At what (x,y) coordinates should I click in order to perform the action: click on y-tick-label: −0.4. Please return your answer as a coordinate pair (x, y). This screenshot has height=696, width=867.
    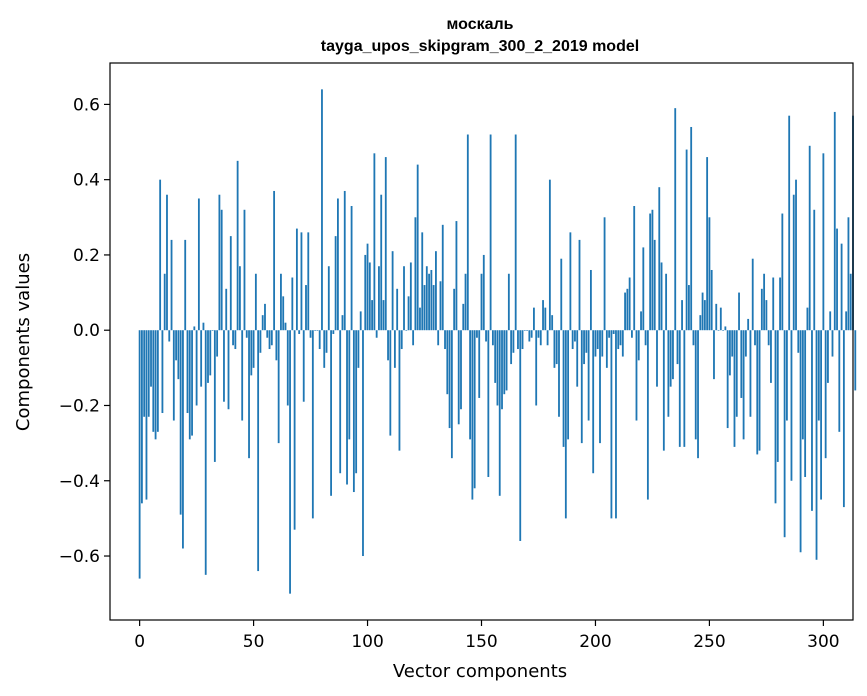
    Looking at the image, I should click on (79, 482).